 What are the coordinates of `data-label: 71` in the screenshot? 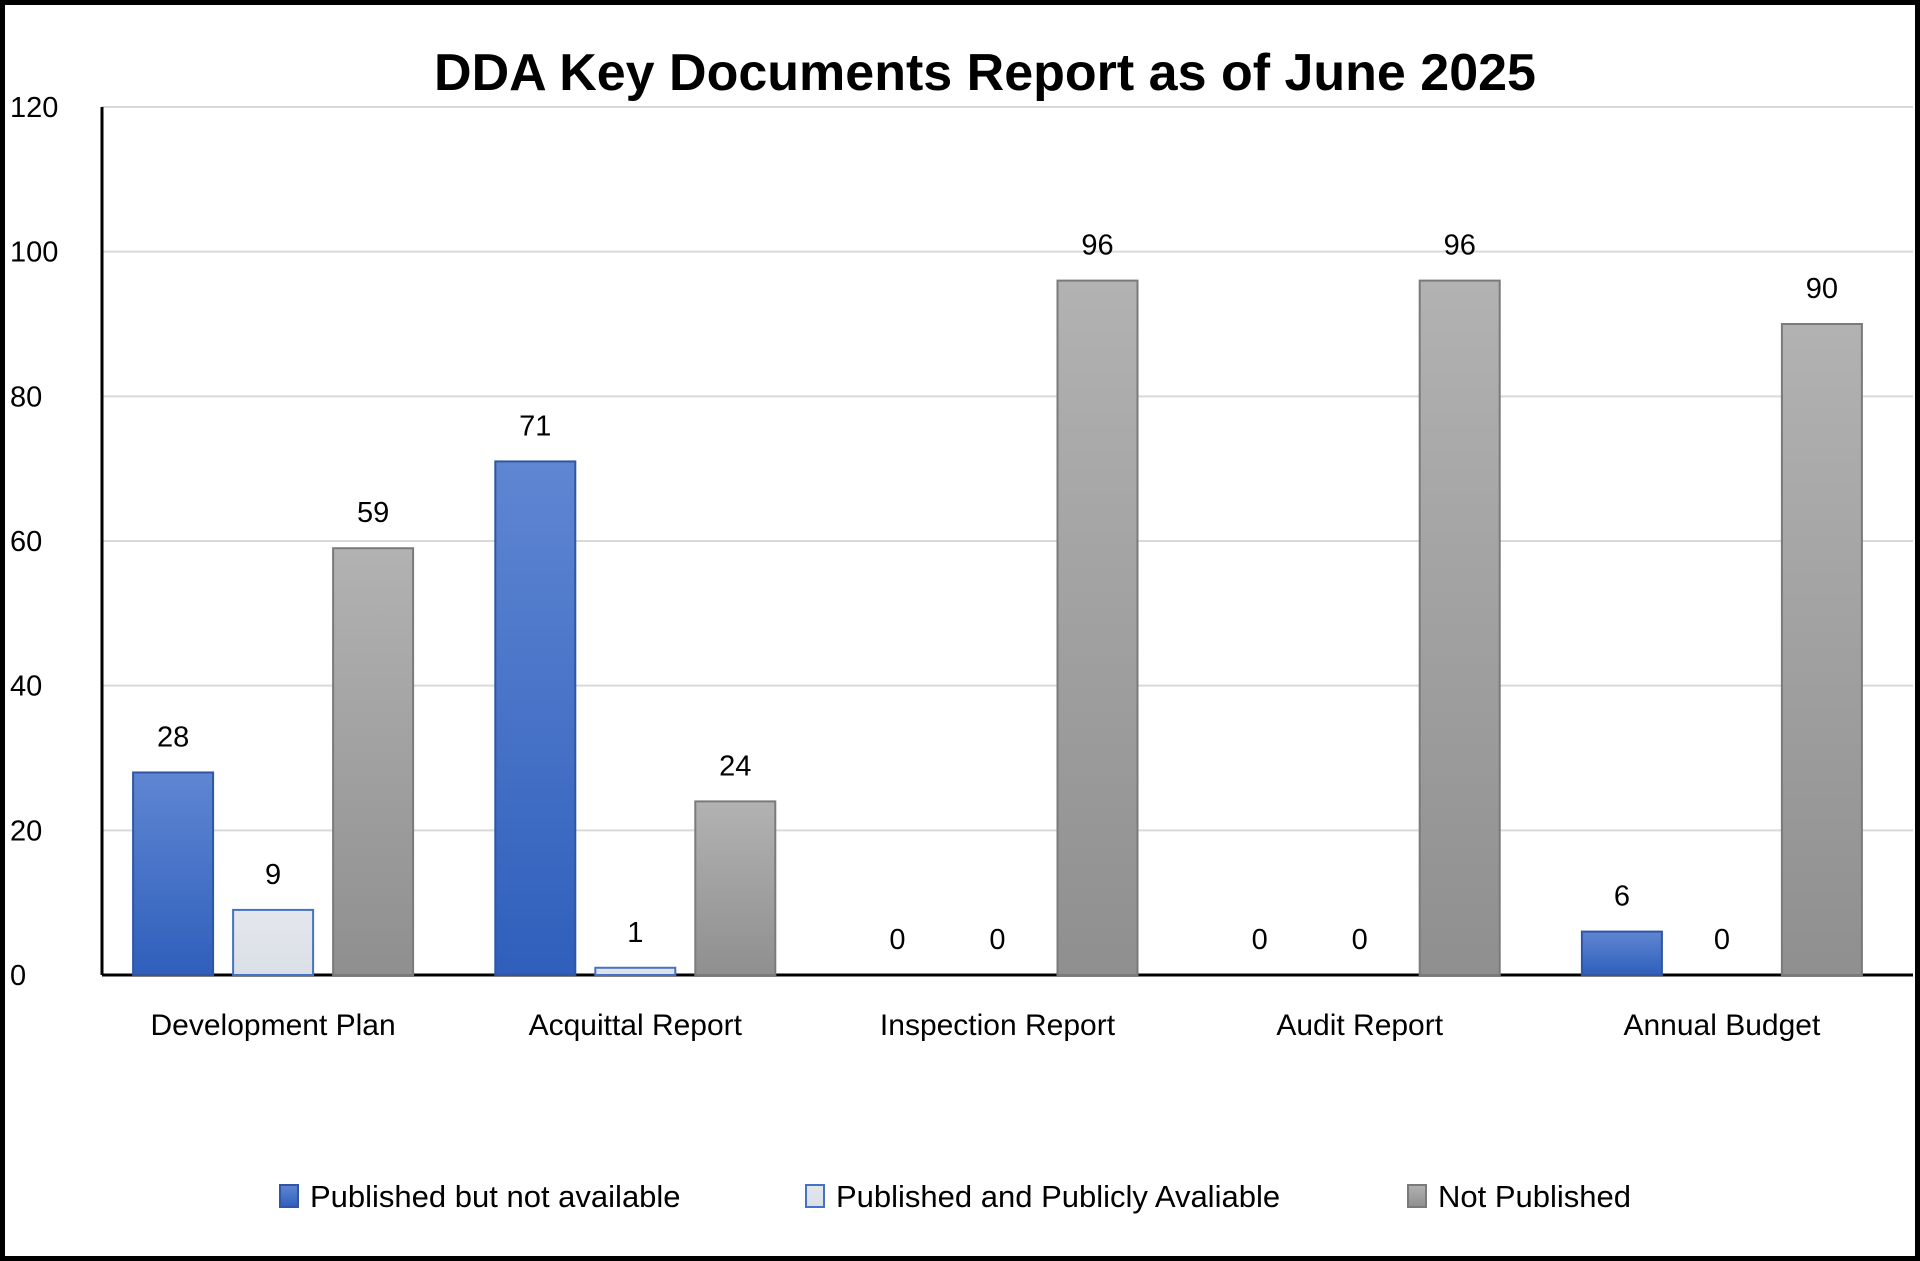 It's located at (535, 426).